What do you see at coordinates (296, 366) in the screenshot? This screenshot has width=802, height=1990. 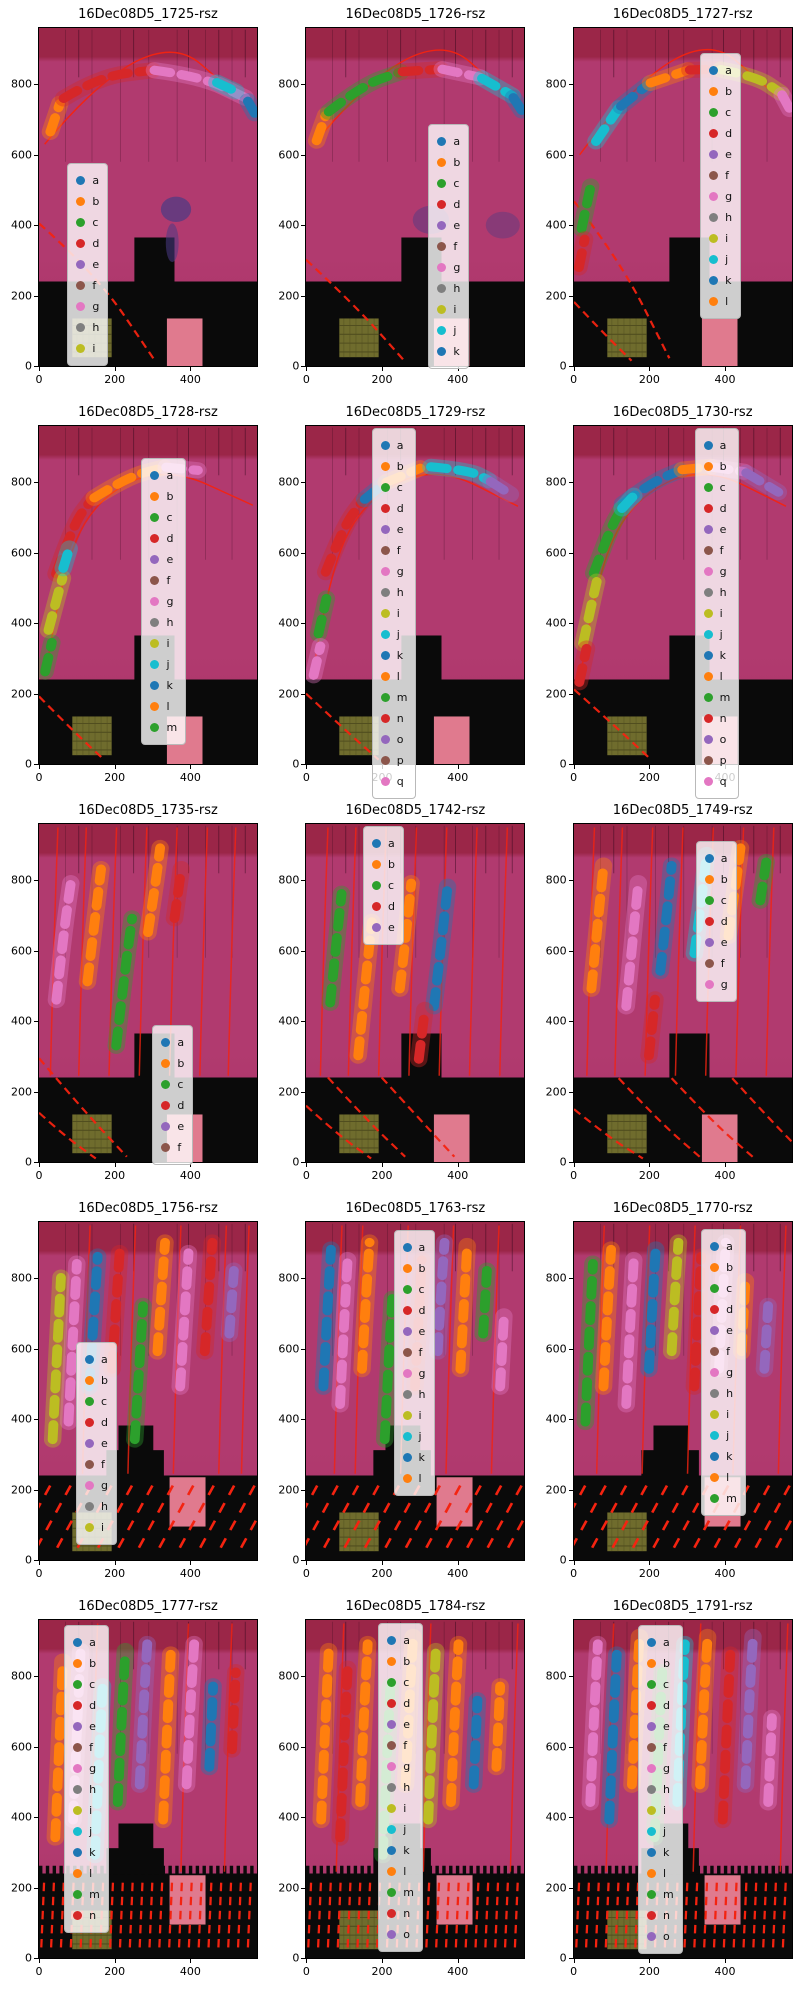 I see `y-tick-label: 0` at bounding box center [296, 366].